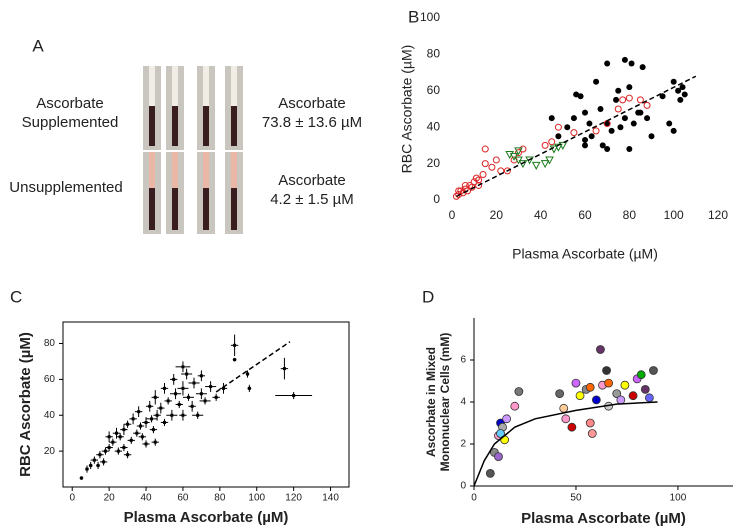 This screenshot has width=752, height=529. Describe the element at coordinates (576, 498) in the screenshot. I see `x-tick-label: 50` at that location.